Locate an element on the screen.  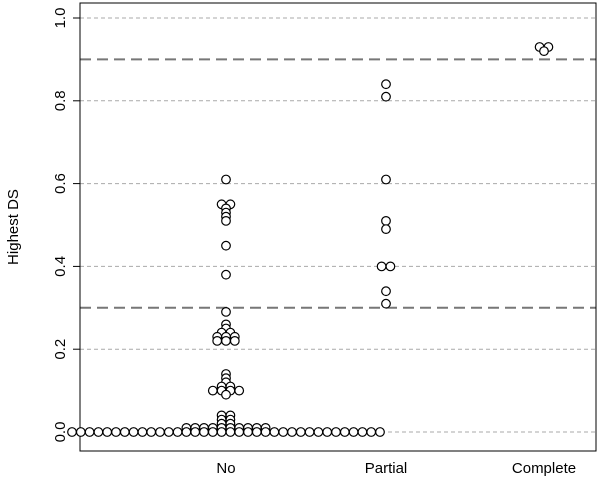
y-tick-label: 0.8 is located at coordinates (60, 100).